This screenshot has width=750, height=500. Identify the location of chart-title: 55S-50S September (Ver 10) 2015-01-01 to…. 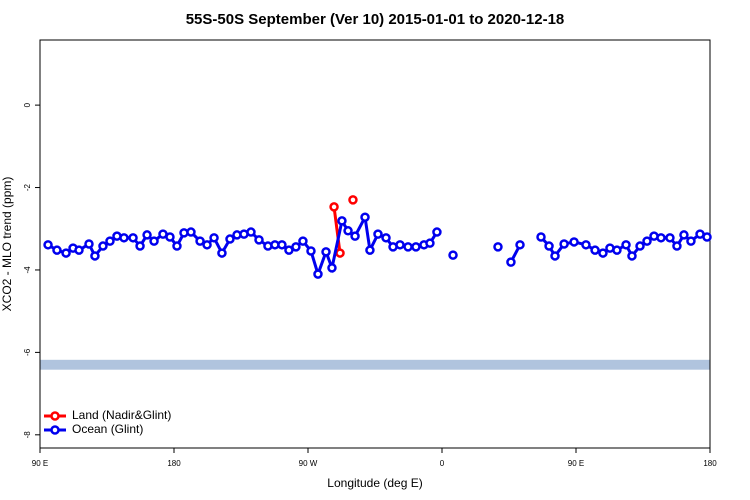
(375, 19).